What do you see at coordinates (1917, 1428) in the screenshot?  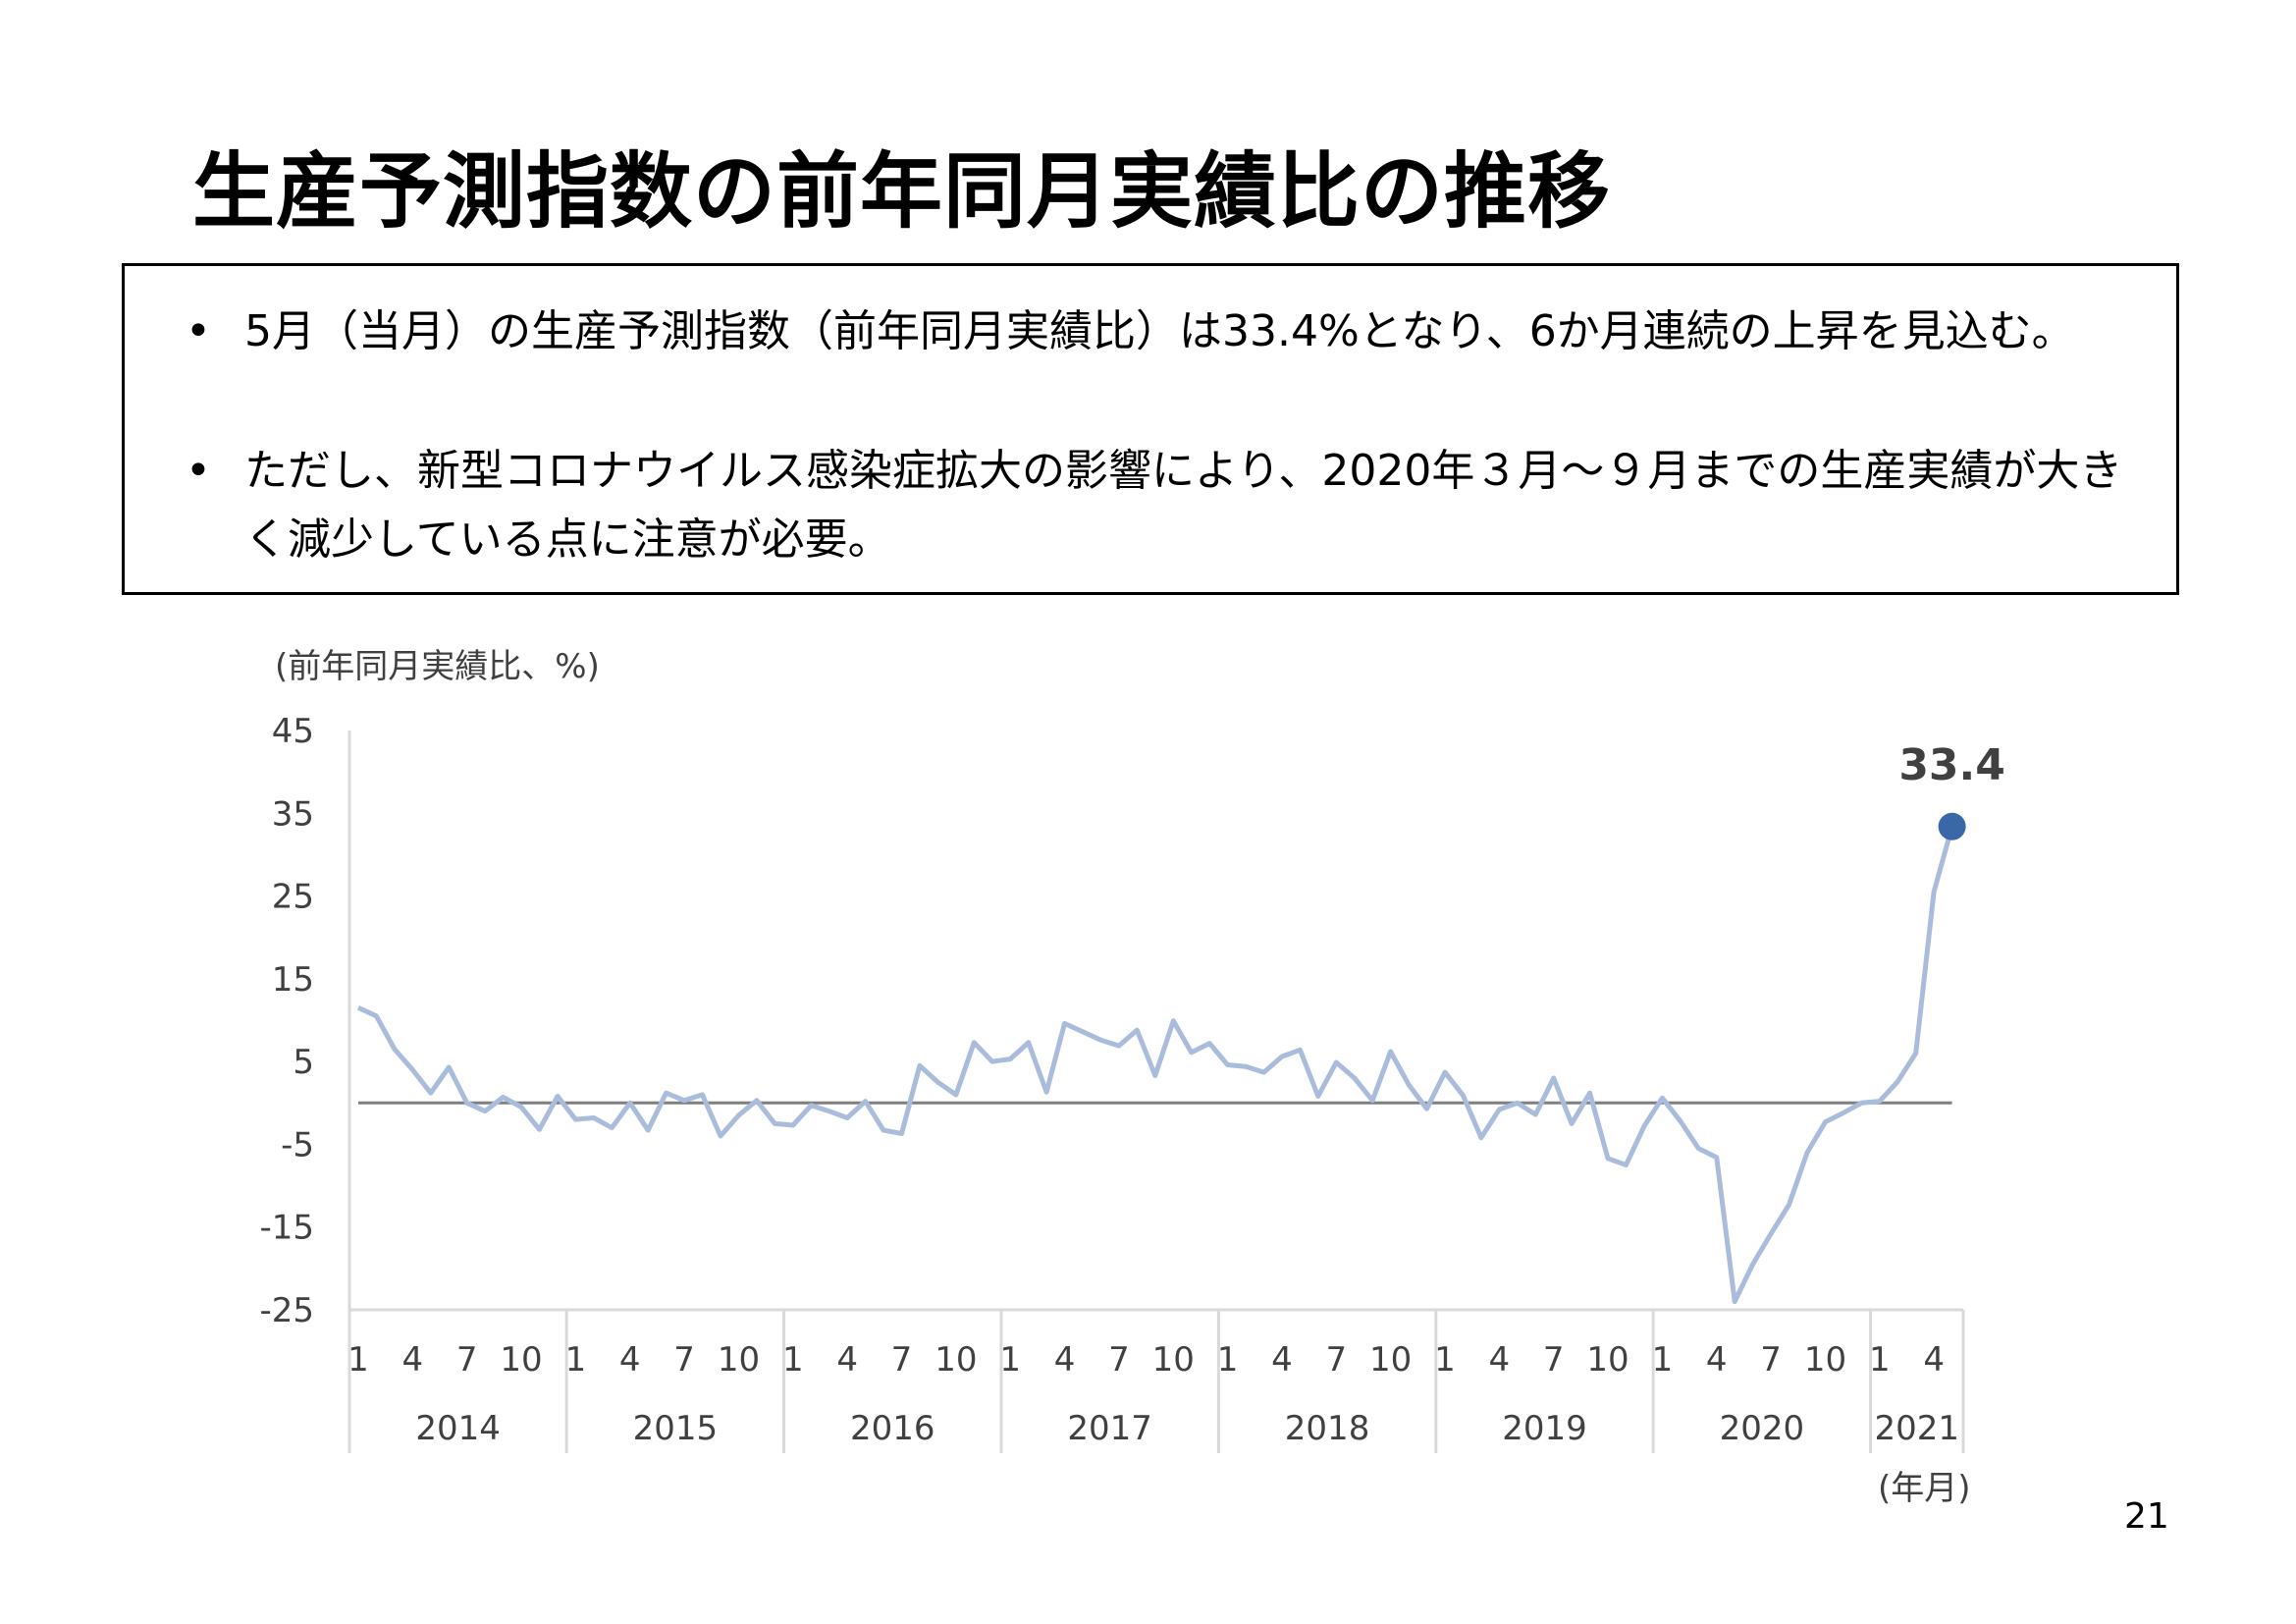 I see `x-tick-year-label: 2021` at bounding box center [1917, 1428].